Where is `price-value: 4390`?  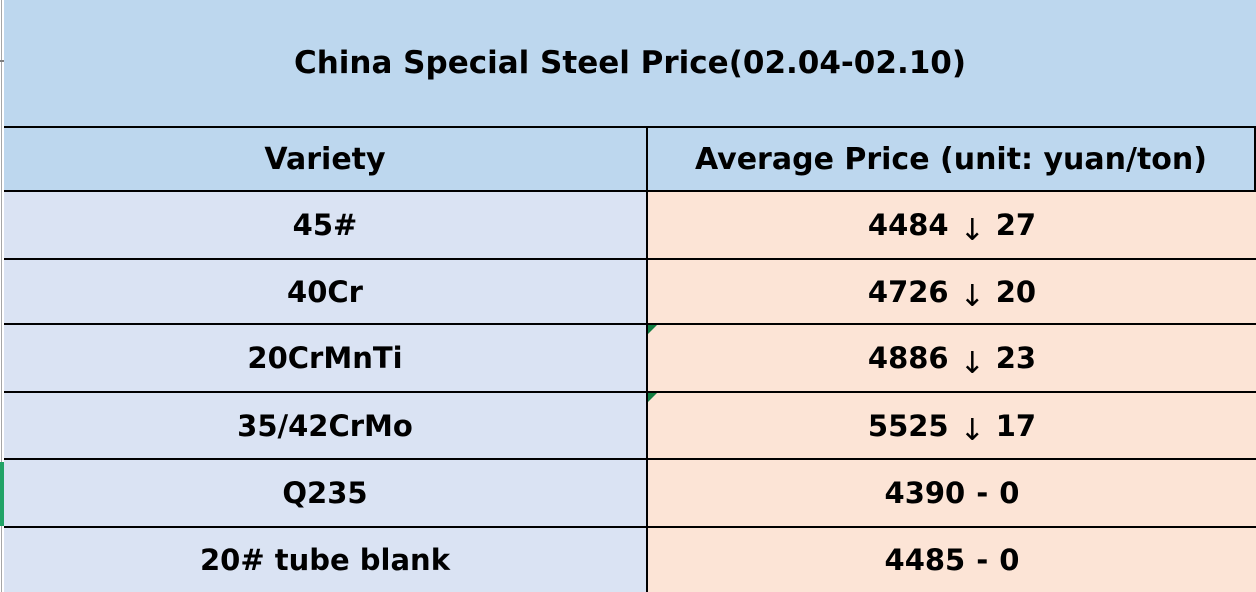
price-value: 4390 is located at coordinates (925, 493).